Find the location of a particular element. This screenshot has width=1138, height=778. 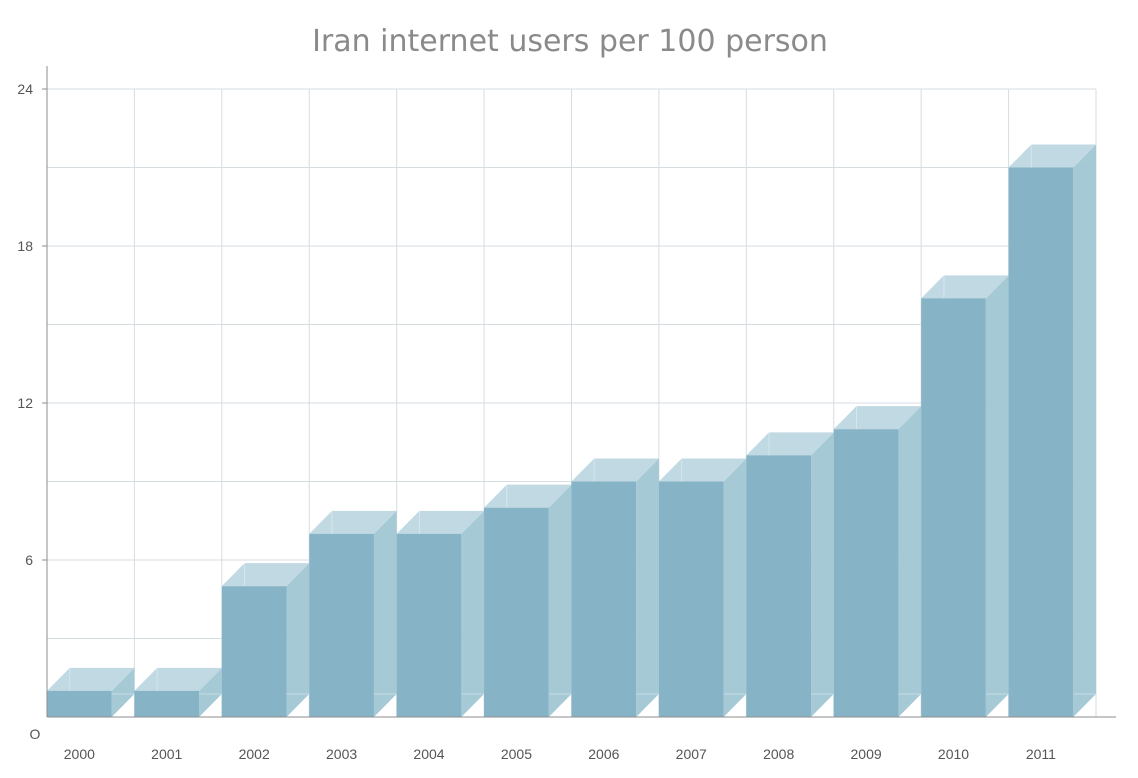

bar-2009 is located at coordinates (877, 562).